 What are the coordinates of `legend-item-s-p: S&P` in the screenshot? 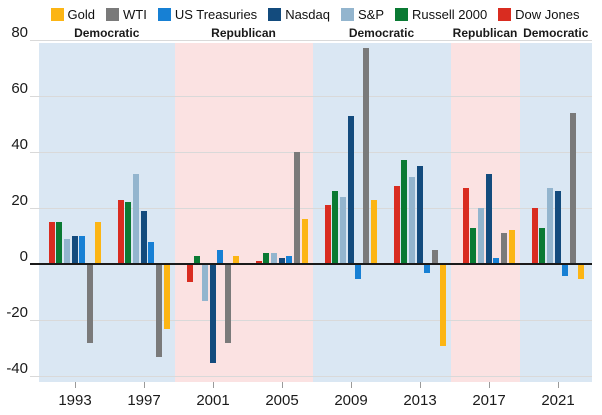 It's located at (362, 14).